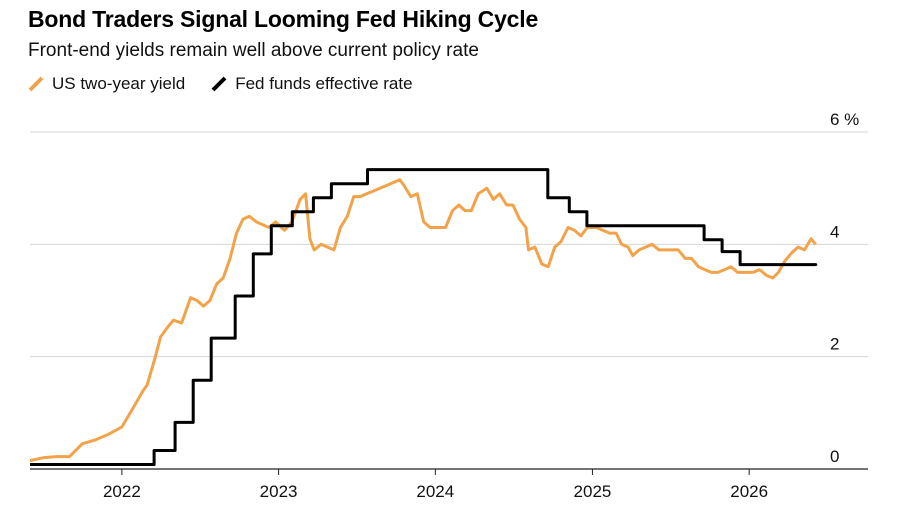 Image resolution: width=900 pixels, height=510 pixels. I want to click on legend-swatch-fed-funds, so click(219, 84).